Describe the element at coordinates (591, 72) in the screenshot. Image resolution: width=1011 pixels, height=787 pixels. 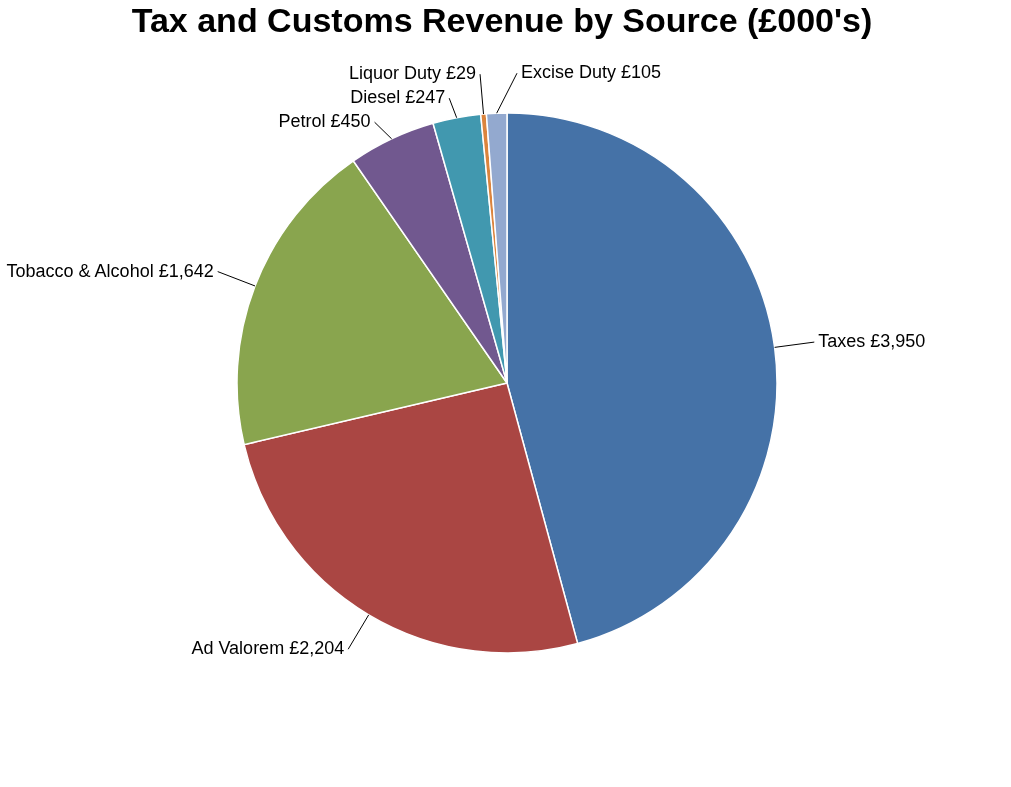
I see `slice-label: Excise Duty £105` at that location.